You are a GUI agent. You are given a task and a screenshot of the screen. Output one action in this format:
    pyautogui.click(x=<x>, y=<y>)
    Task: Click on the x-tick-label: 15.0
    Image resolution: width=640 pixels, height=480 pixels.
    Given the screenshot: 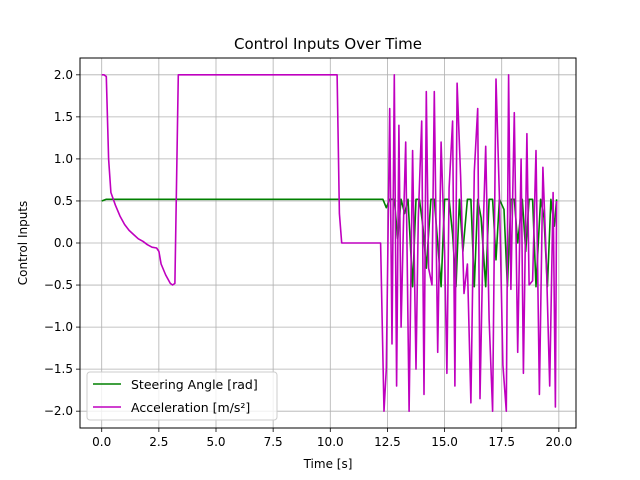 What is the action you would take?
    pyautogui.click(x=444, y=442)
    